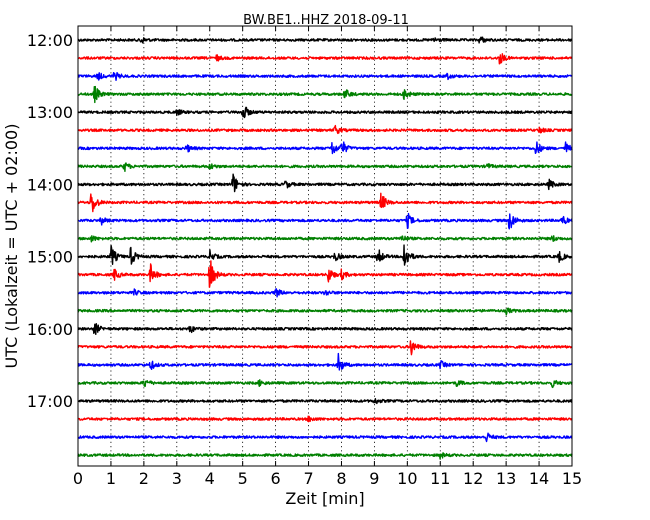 This screenshot has width=650, height=520. Describe the element at coordinates (50, 112) in the screenshot. I see `y-tick-label: 13:00` at that location.